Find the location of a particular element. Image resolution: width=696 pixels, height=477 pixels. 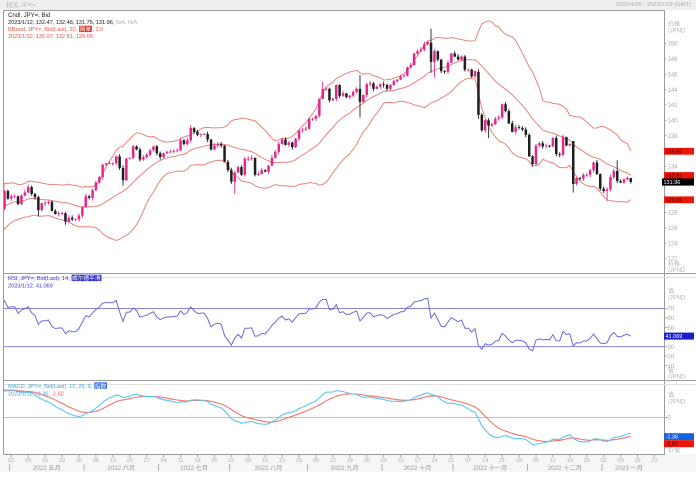

svg-text: 24 is located at coordinates (434, 461).